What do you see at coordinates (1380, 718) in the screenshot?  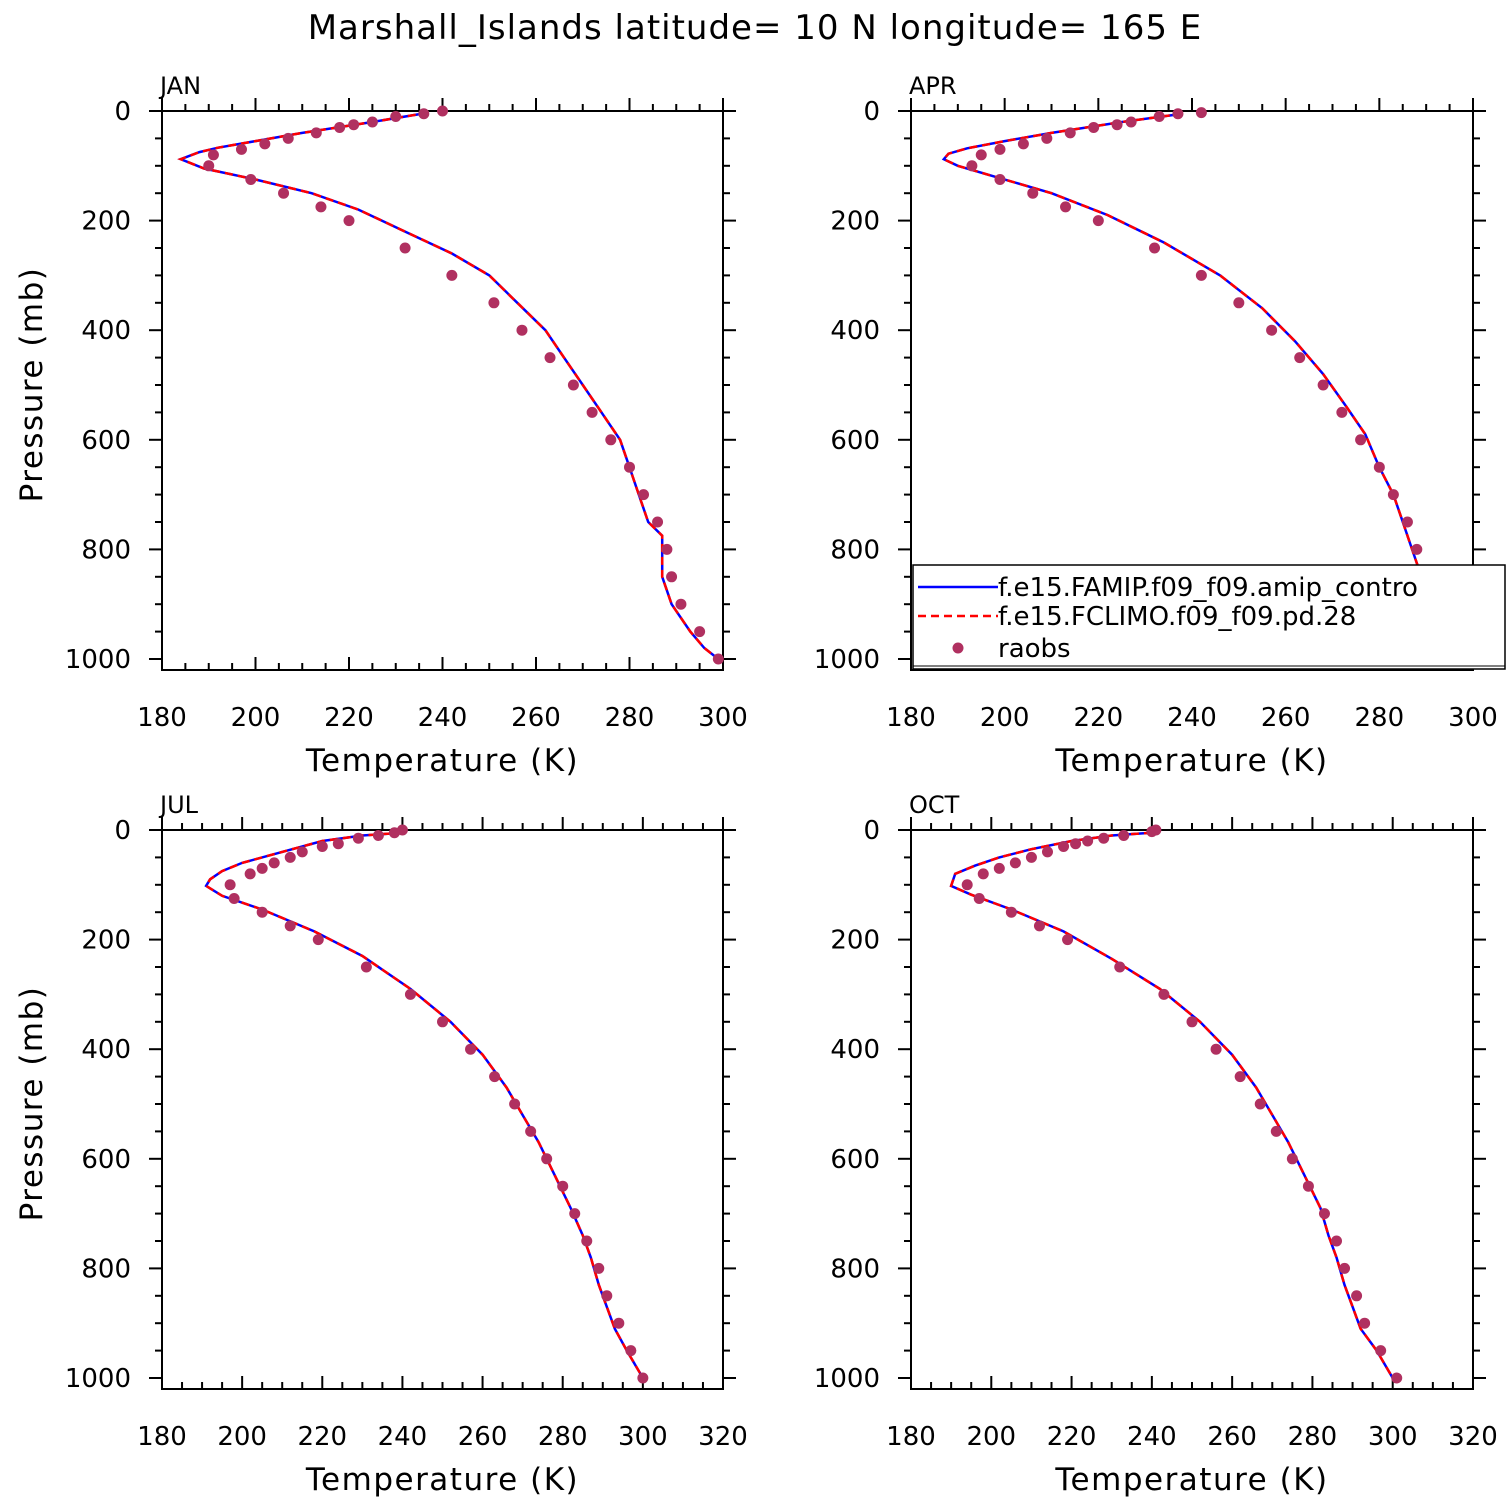 I see `x-tick-label: 280` at bounding box center [1380, 718].